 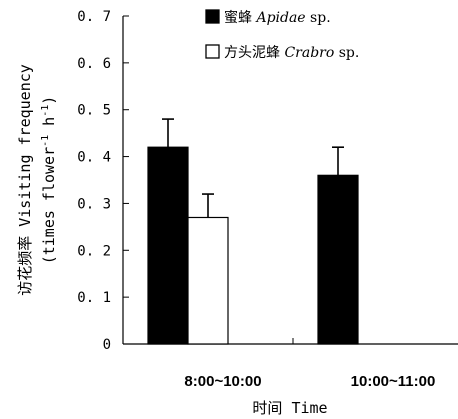 I want to click on y-axis-title-line1: 访花频率 Visiting frequency, so click(x=25, y=180).